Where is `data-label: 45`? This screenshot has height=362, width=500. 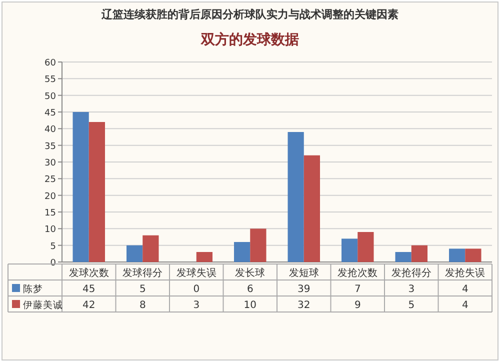
data-label: 45 is located at coordinates (89, 289).